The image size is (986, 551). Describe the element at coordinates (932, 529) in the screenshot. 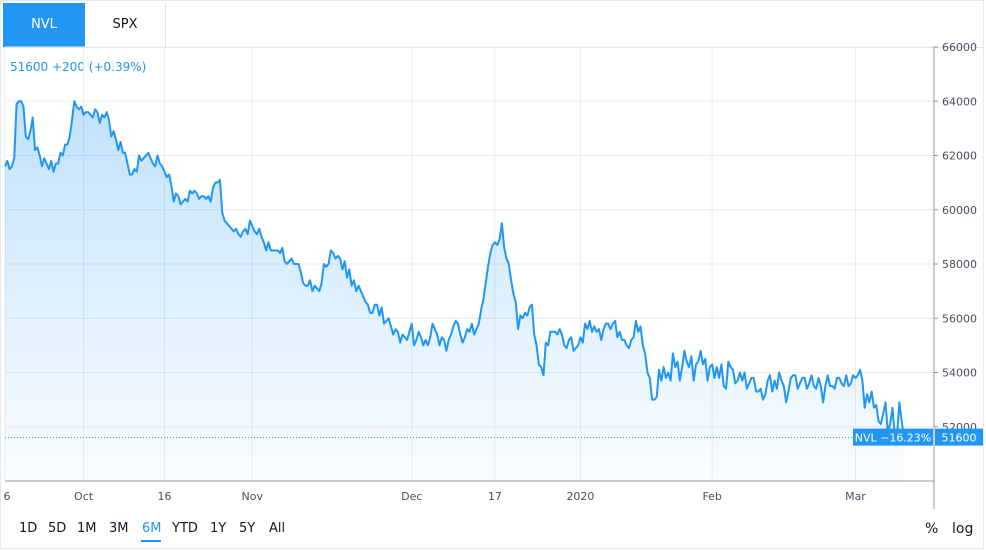

I see `percent-scale-button: %` at that location.